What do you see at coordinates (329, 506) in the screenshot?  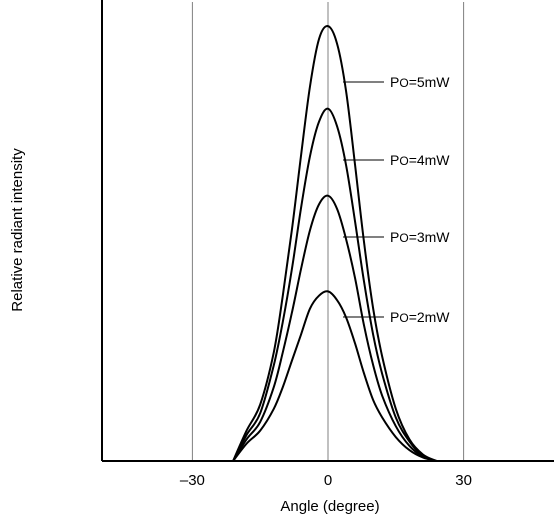 I see `x-axis-label: Angle (degree)` at bounding box center [329, 506].